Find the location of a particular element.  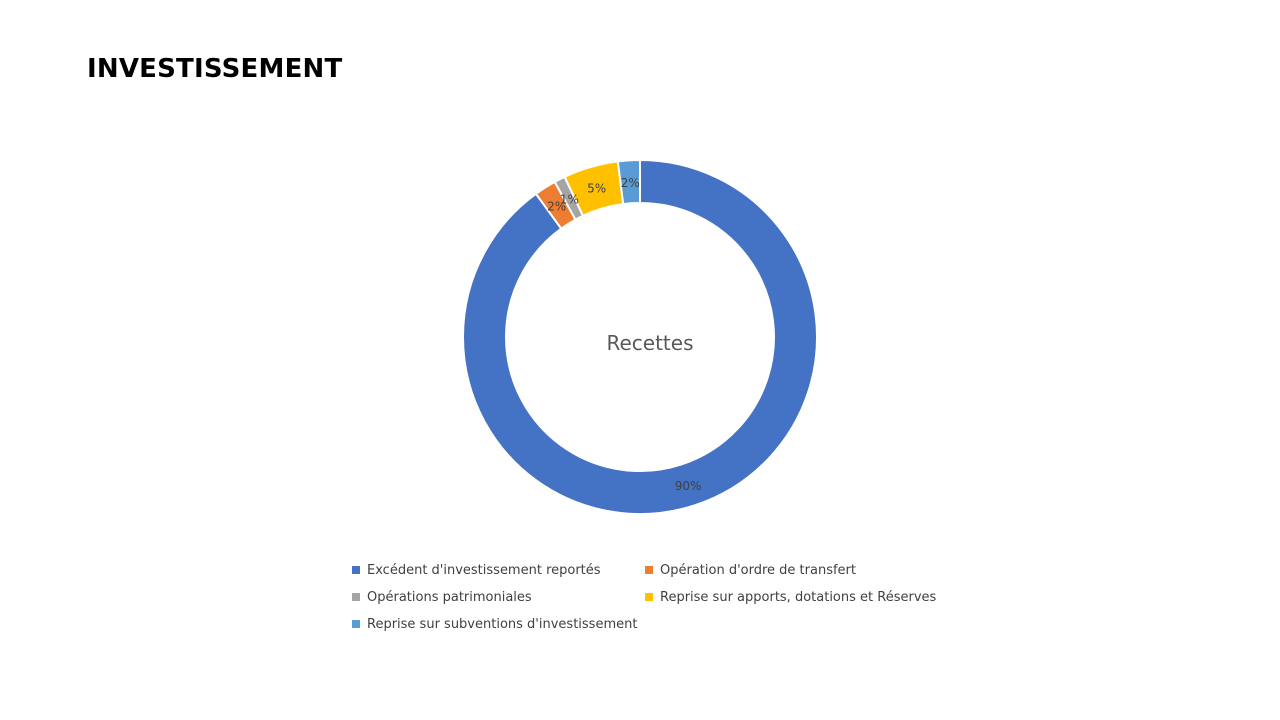

legend-item: Opération d'ordre de transfert is located at coordinates (750, 570).